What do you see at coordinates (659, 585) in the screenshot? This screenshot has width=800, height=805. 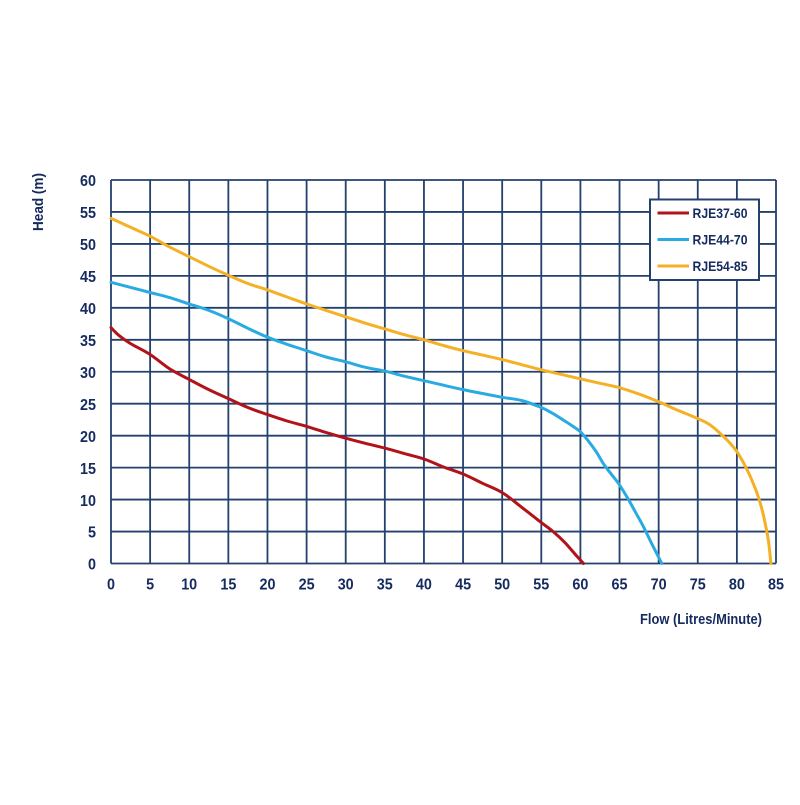 I see `svg-text: 70` at bounding box center [659, 585].